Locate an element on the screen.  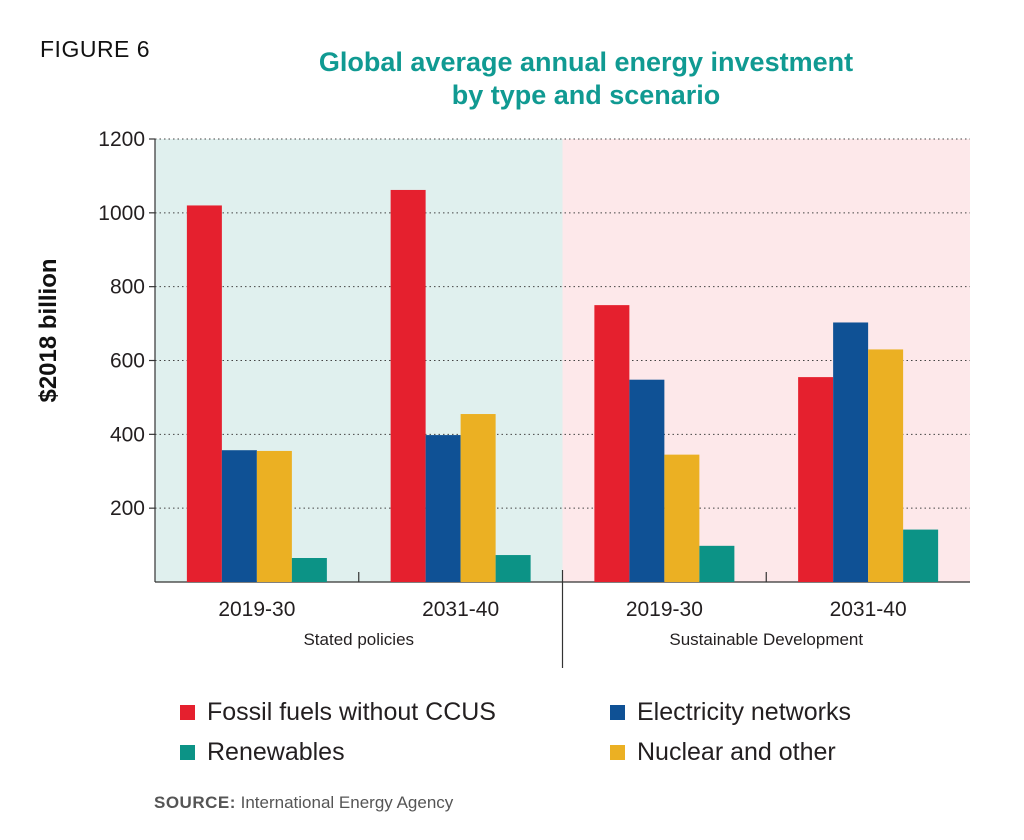
legend-item: Fossil fuels without CCUS is located at coordinates (338, 712).